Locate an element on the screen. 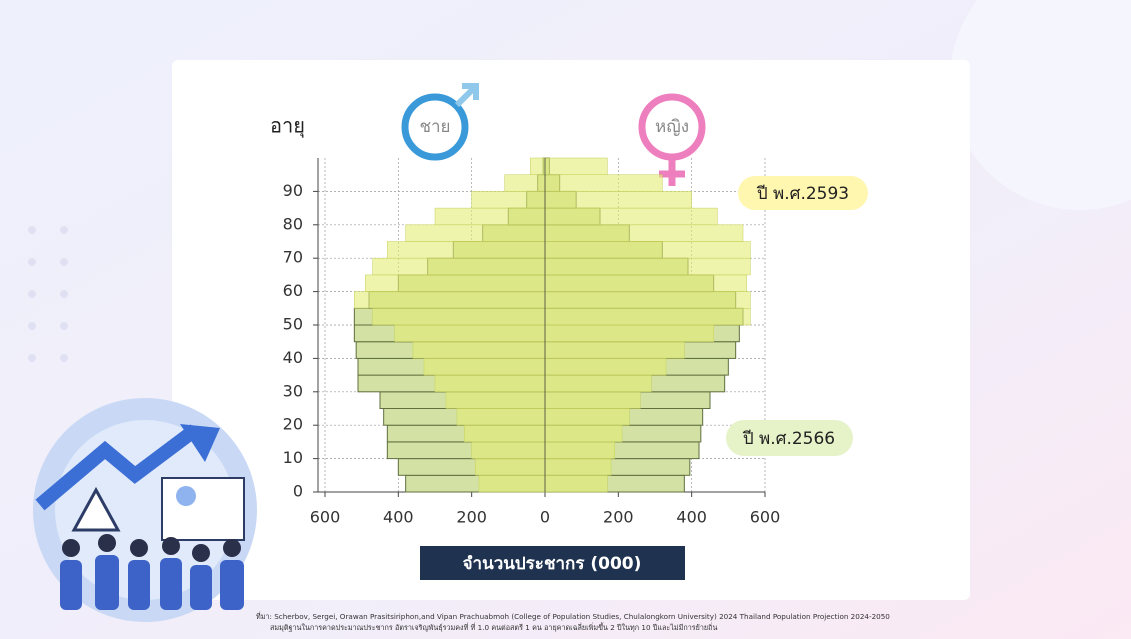 The width and height of the screenshot is (1131, 639). y-tick-label: 50 is located at coordinates (293, 324).